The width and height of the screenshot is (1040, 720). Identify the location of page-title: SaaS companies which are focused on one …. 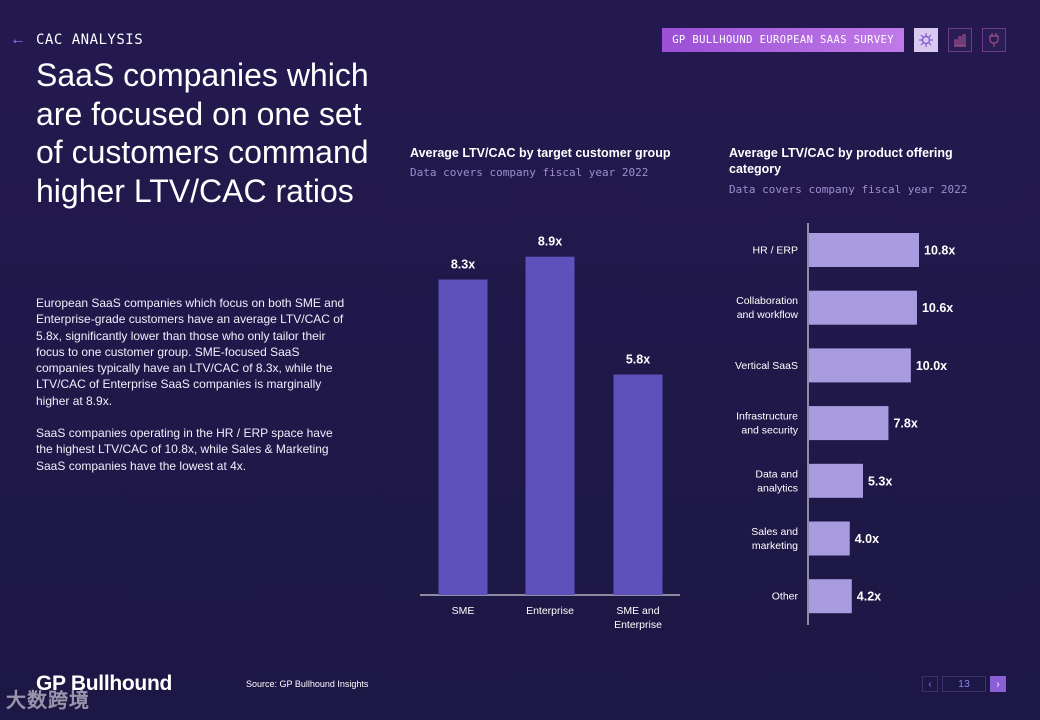
(202, 133).